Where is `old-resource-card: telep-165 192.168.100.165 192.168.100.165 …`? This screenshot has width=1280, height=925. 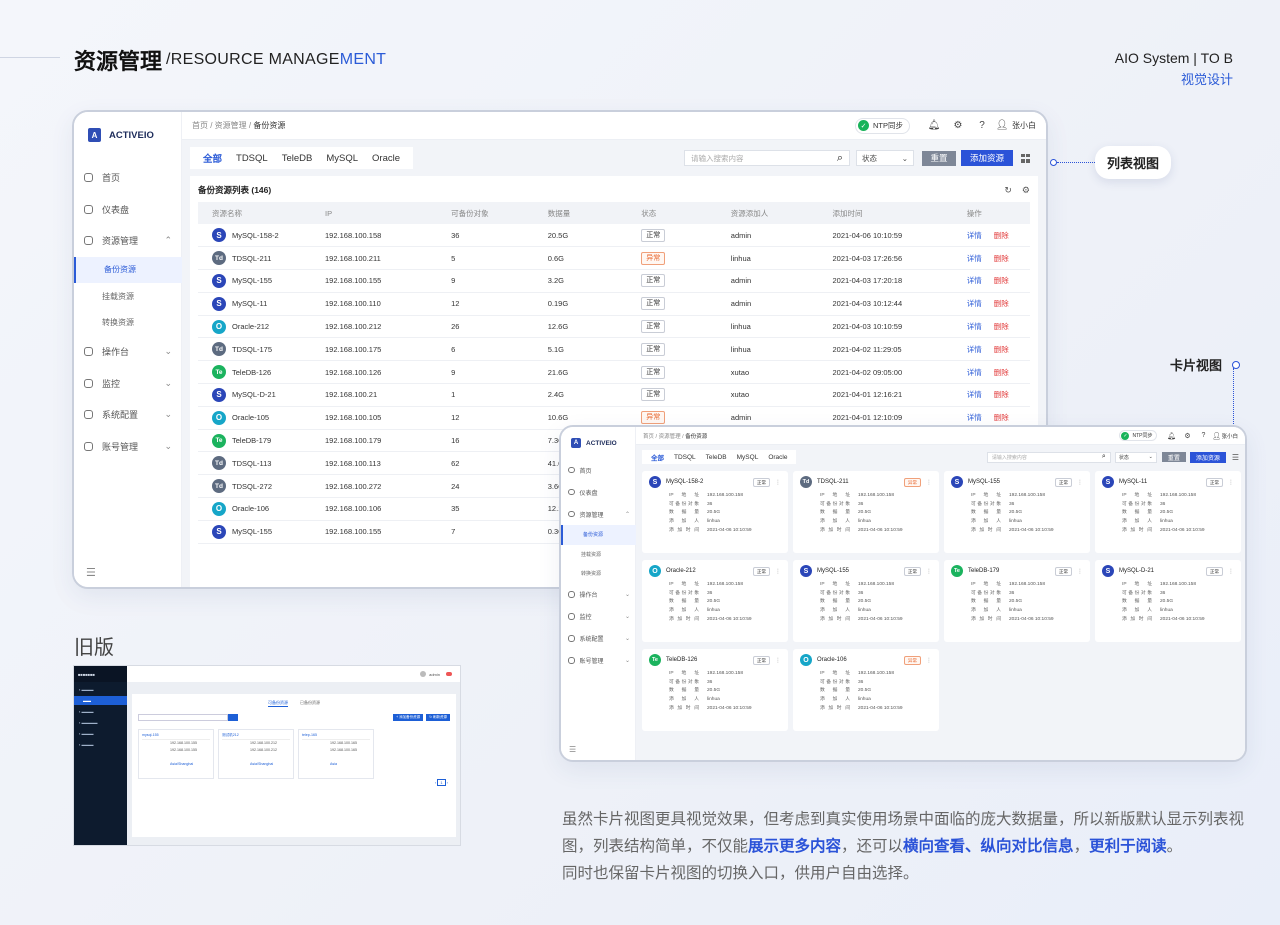 old-resource-card: telep-165 192.168.100.165 192.168.100.165 … is located at coordinates (336, 754).